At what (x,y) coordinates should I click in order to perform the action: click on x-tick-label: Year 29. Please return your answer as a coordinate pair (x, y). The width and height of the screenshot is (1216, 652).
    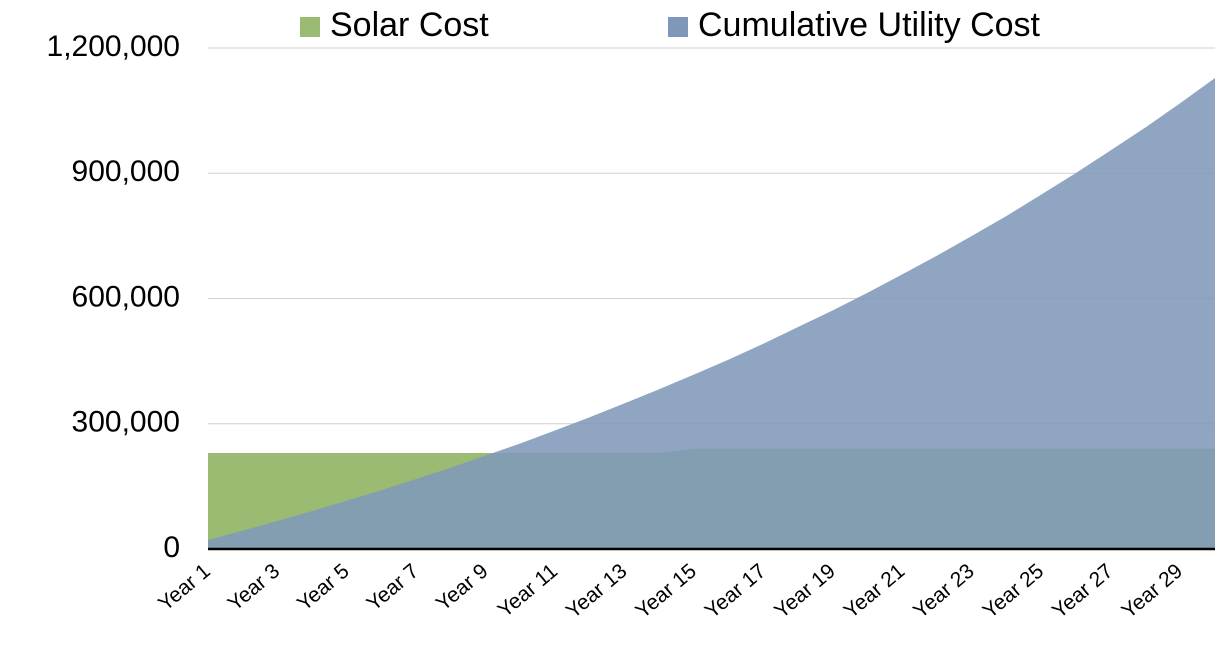
    Looking at the image, I should click on (1152, 591).